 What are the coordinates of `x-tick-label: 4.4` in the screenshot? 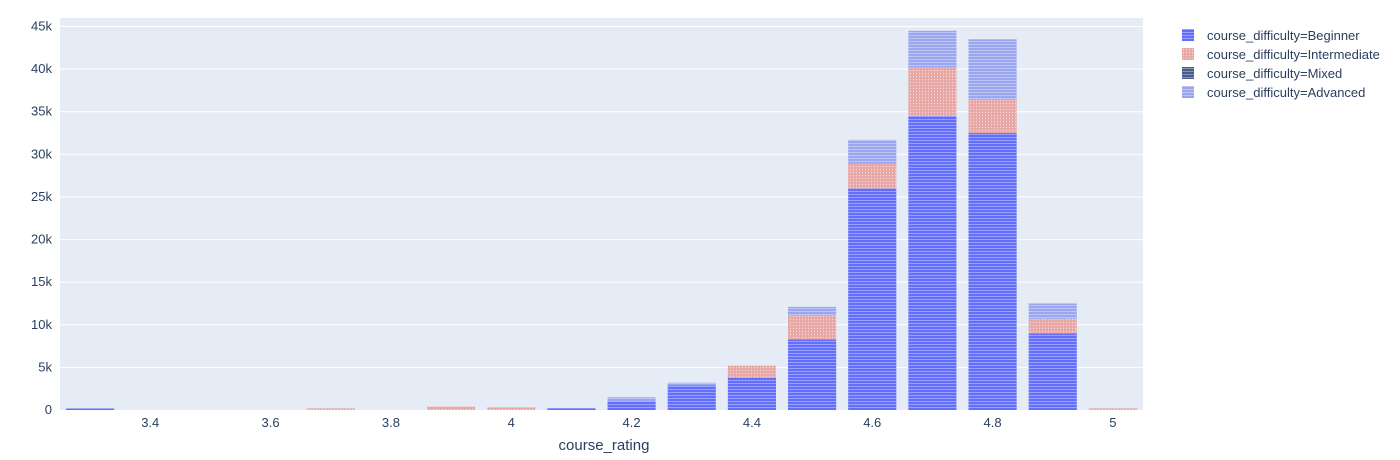 It's located at (752, 422).